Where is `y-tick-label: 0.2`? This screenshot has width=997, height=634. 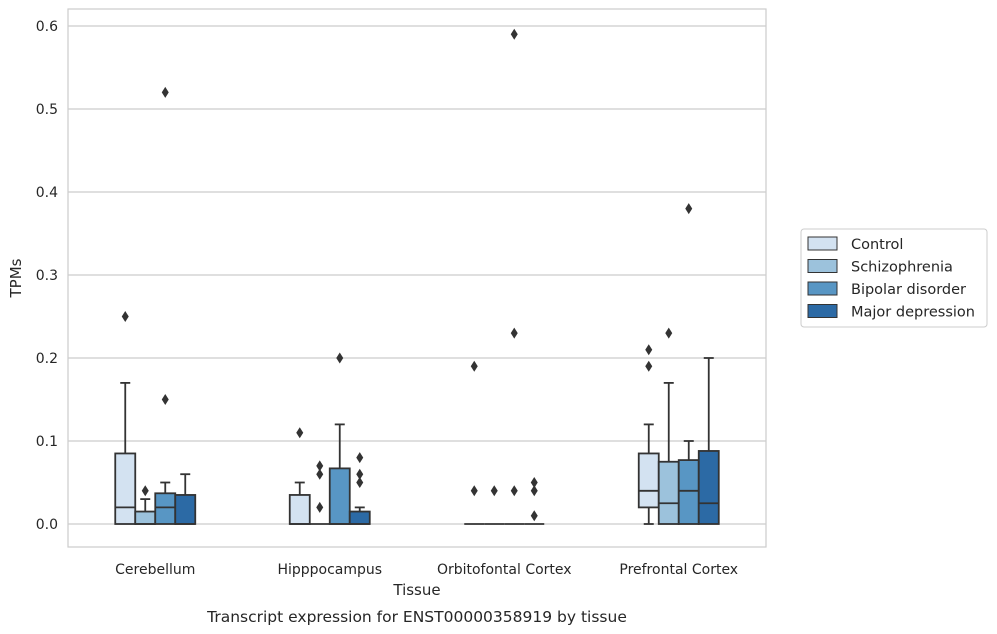 y-tick-label: 0.2 is located at coordinates (47, 359).